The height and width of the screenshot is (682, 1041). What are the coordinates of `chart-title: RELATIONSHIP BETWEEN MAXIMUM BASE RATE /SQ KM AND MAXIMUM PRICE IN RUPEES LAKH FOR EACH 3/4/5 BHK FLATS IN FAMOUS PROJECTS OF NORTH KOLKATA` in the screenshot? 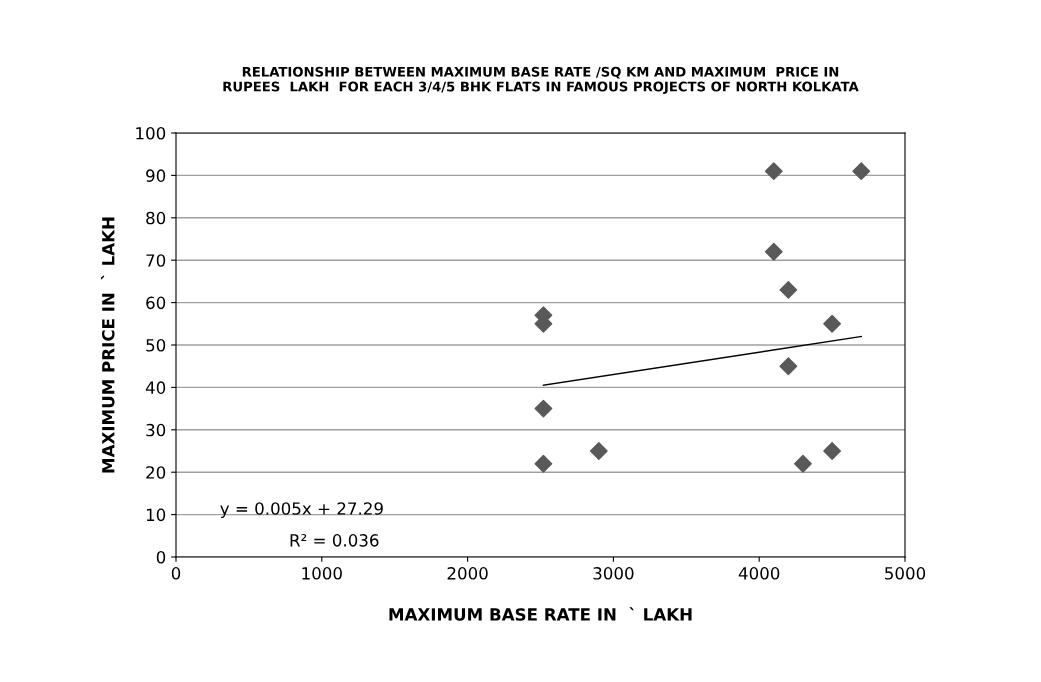 It's located at (541, 80).